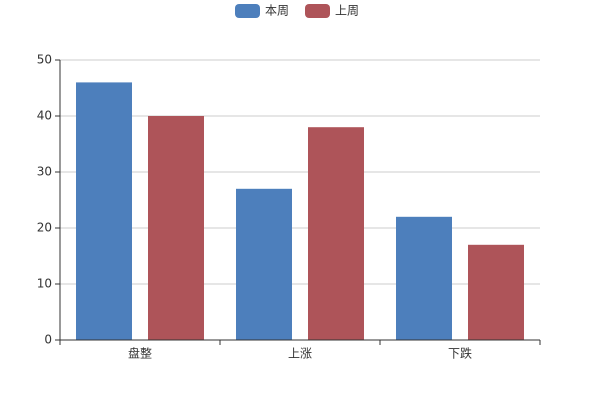 The height and width of the screenshot is (404, 600). Describe the element at coordinates (48, 340) in the screenshot. I see `y-tick-label: 0` at that location.